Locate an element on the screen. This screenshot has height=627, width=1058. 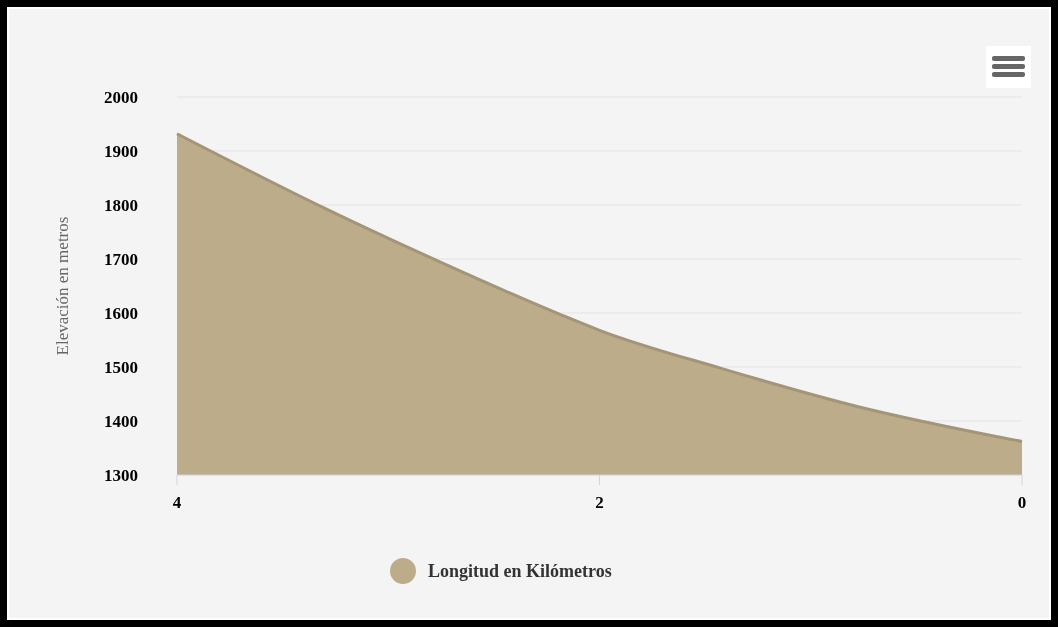
y-tick-label: 2000 is located at coordinates (121, 97).